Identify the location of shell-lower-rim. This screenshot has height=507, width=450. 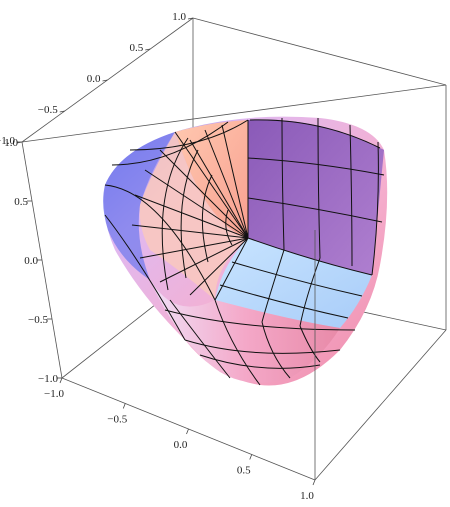
(245, 331).